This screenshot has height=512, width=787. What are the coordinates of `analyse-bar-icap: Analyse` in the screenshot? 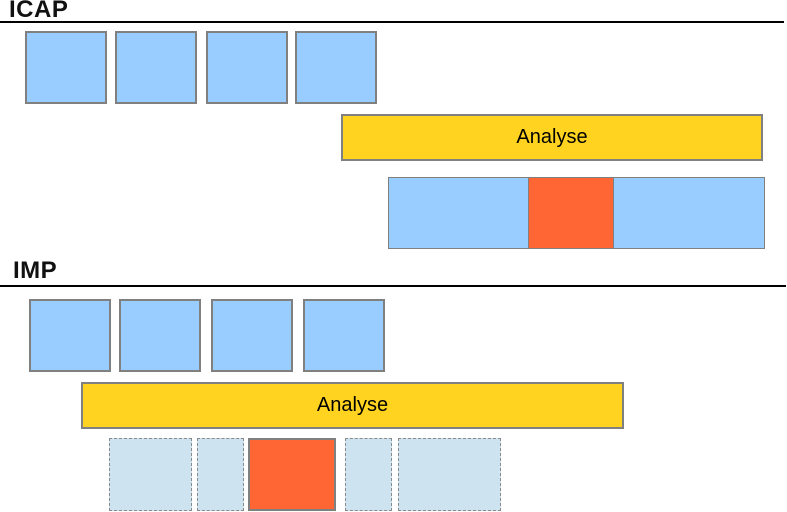 It's located at (552, 137).